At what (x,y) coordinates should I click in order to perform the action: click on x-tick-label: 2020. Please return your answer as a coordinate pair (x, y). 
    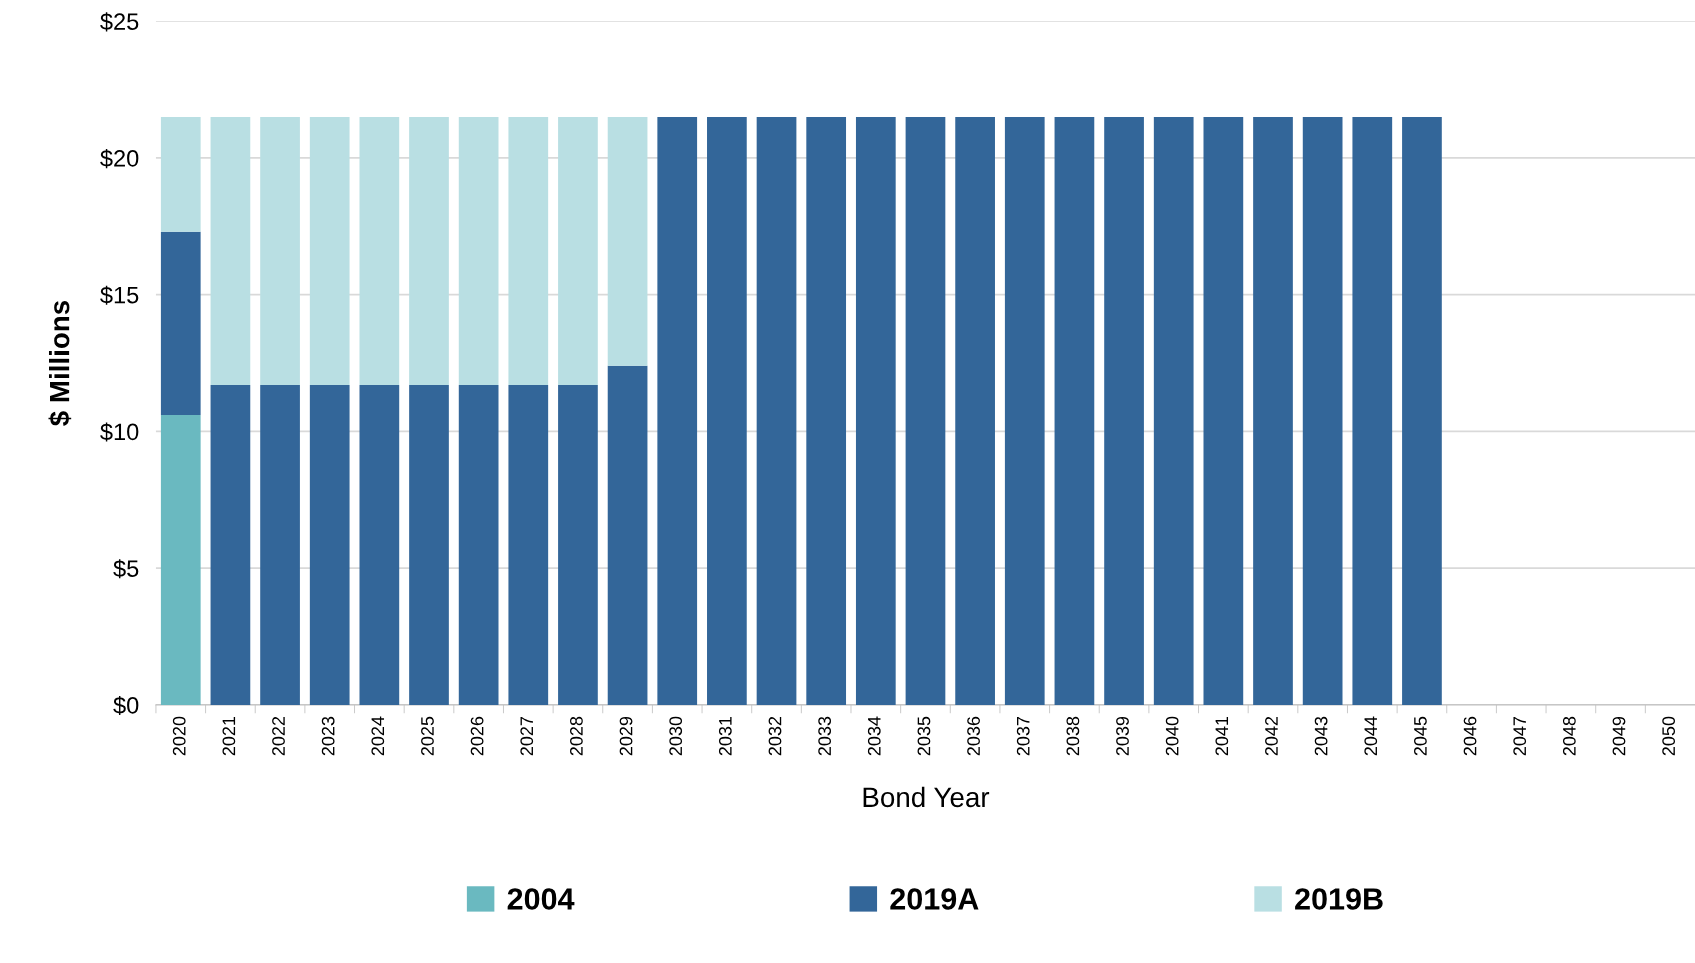
    Looking at the image, I should click on (179, 736).